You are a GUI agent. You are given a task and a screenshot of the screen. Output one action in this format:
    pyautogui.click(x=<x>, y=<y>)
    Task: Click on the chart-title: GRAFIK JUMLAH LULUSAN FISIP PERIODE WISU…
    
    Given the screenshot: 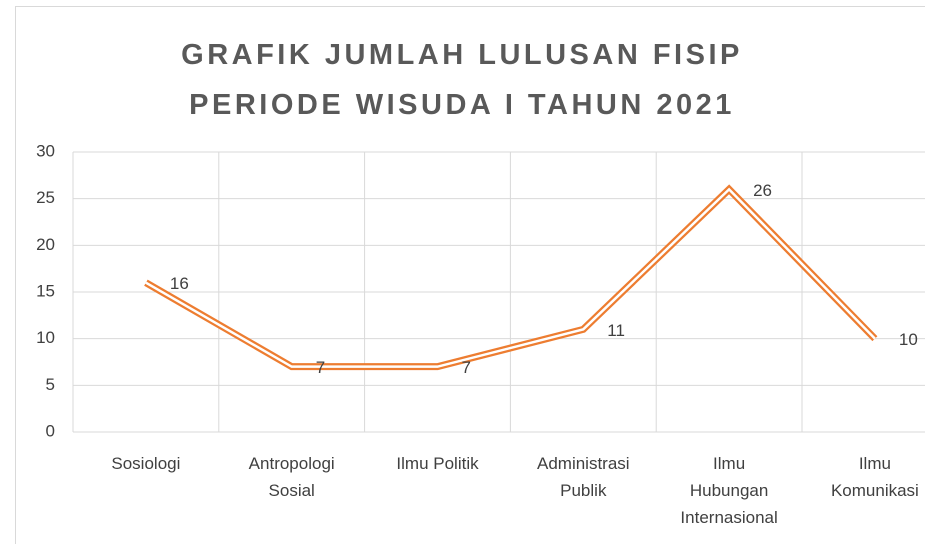 What is the action you would take?
    pyautogui.click(x=462, y=80)
    